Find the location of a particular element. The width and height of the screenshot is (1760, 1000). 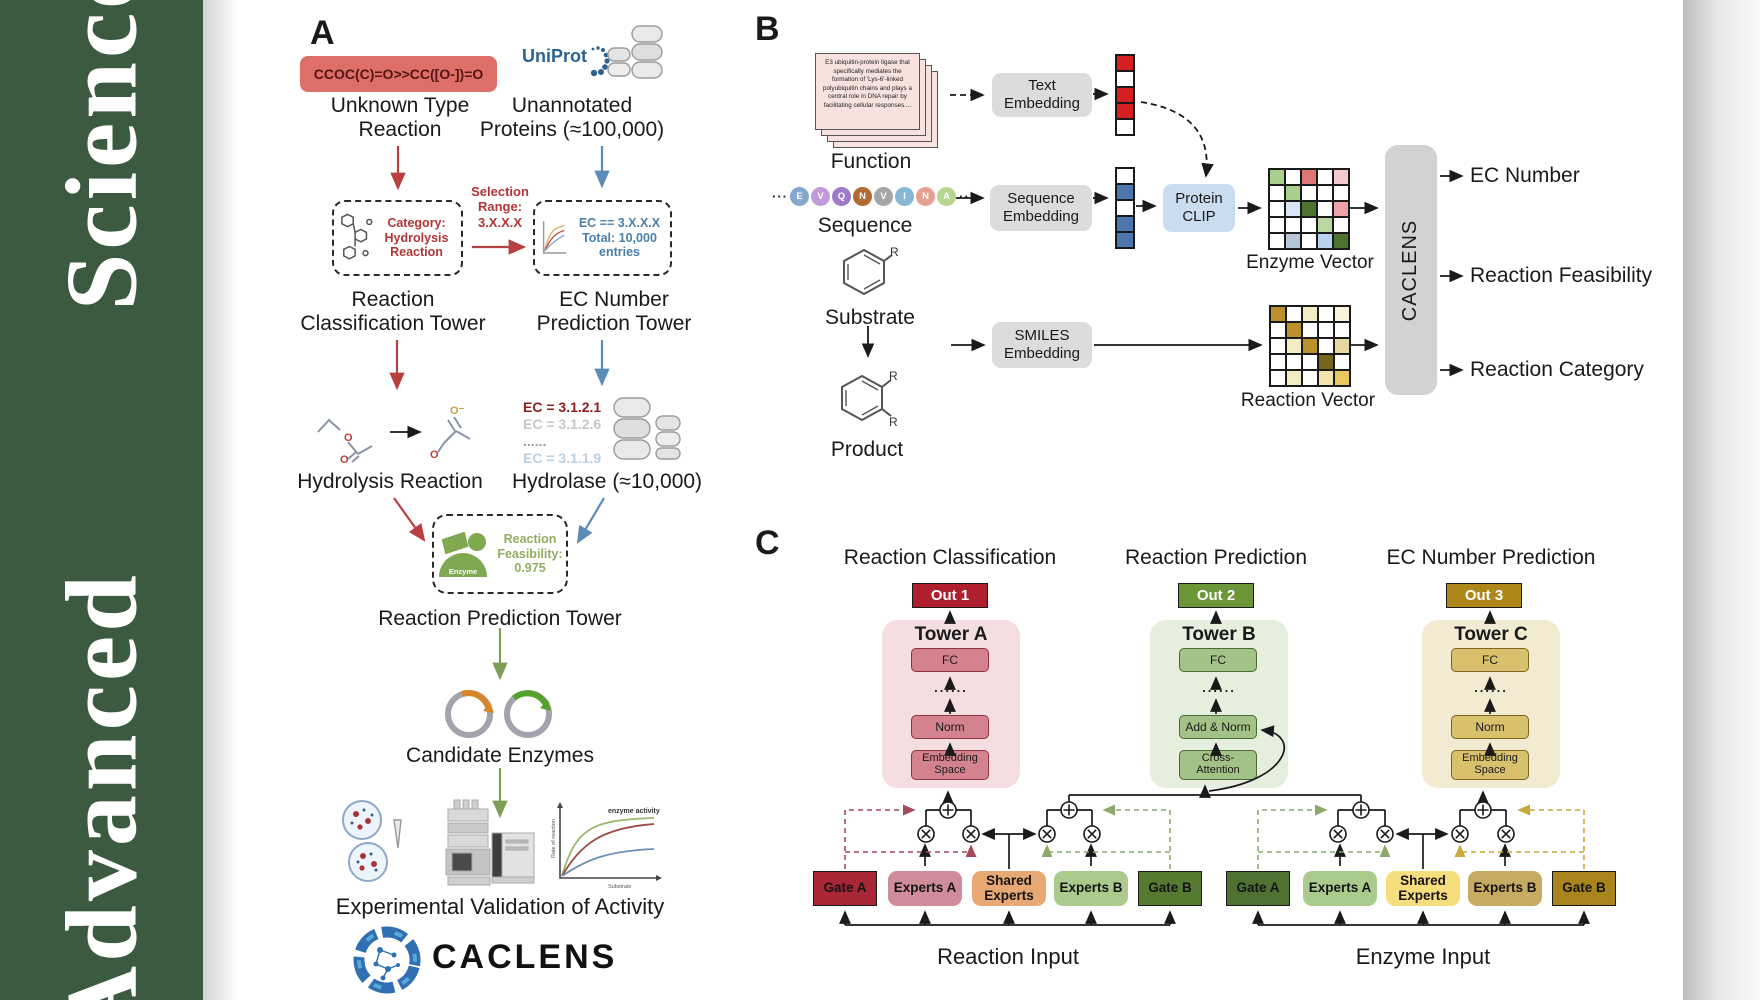

svg-text: O⁻ is located at coordinates (457, 411).